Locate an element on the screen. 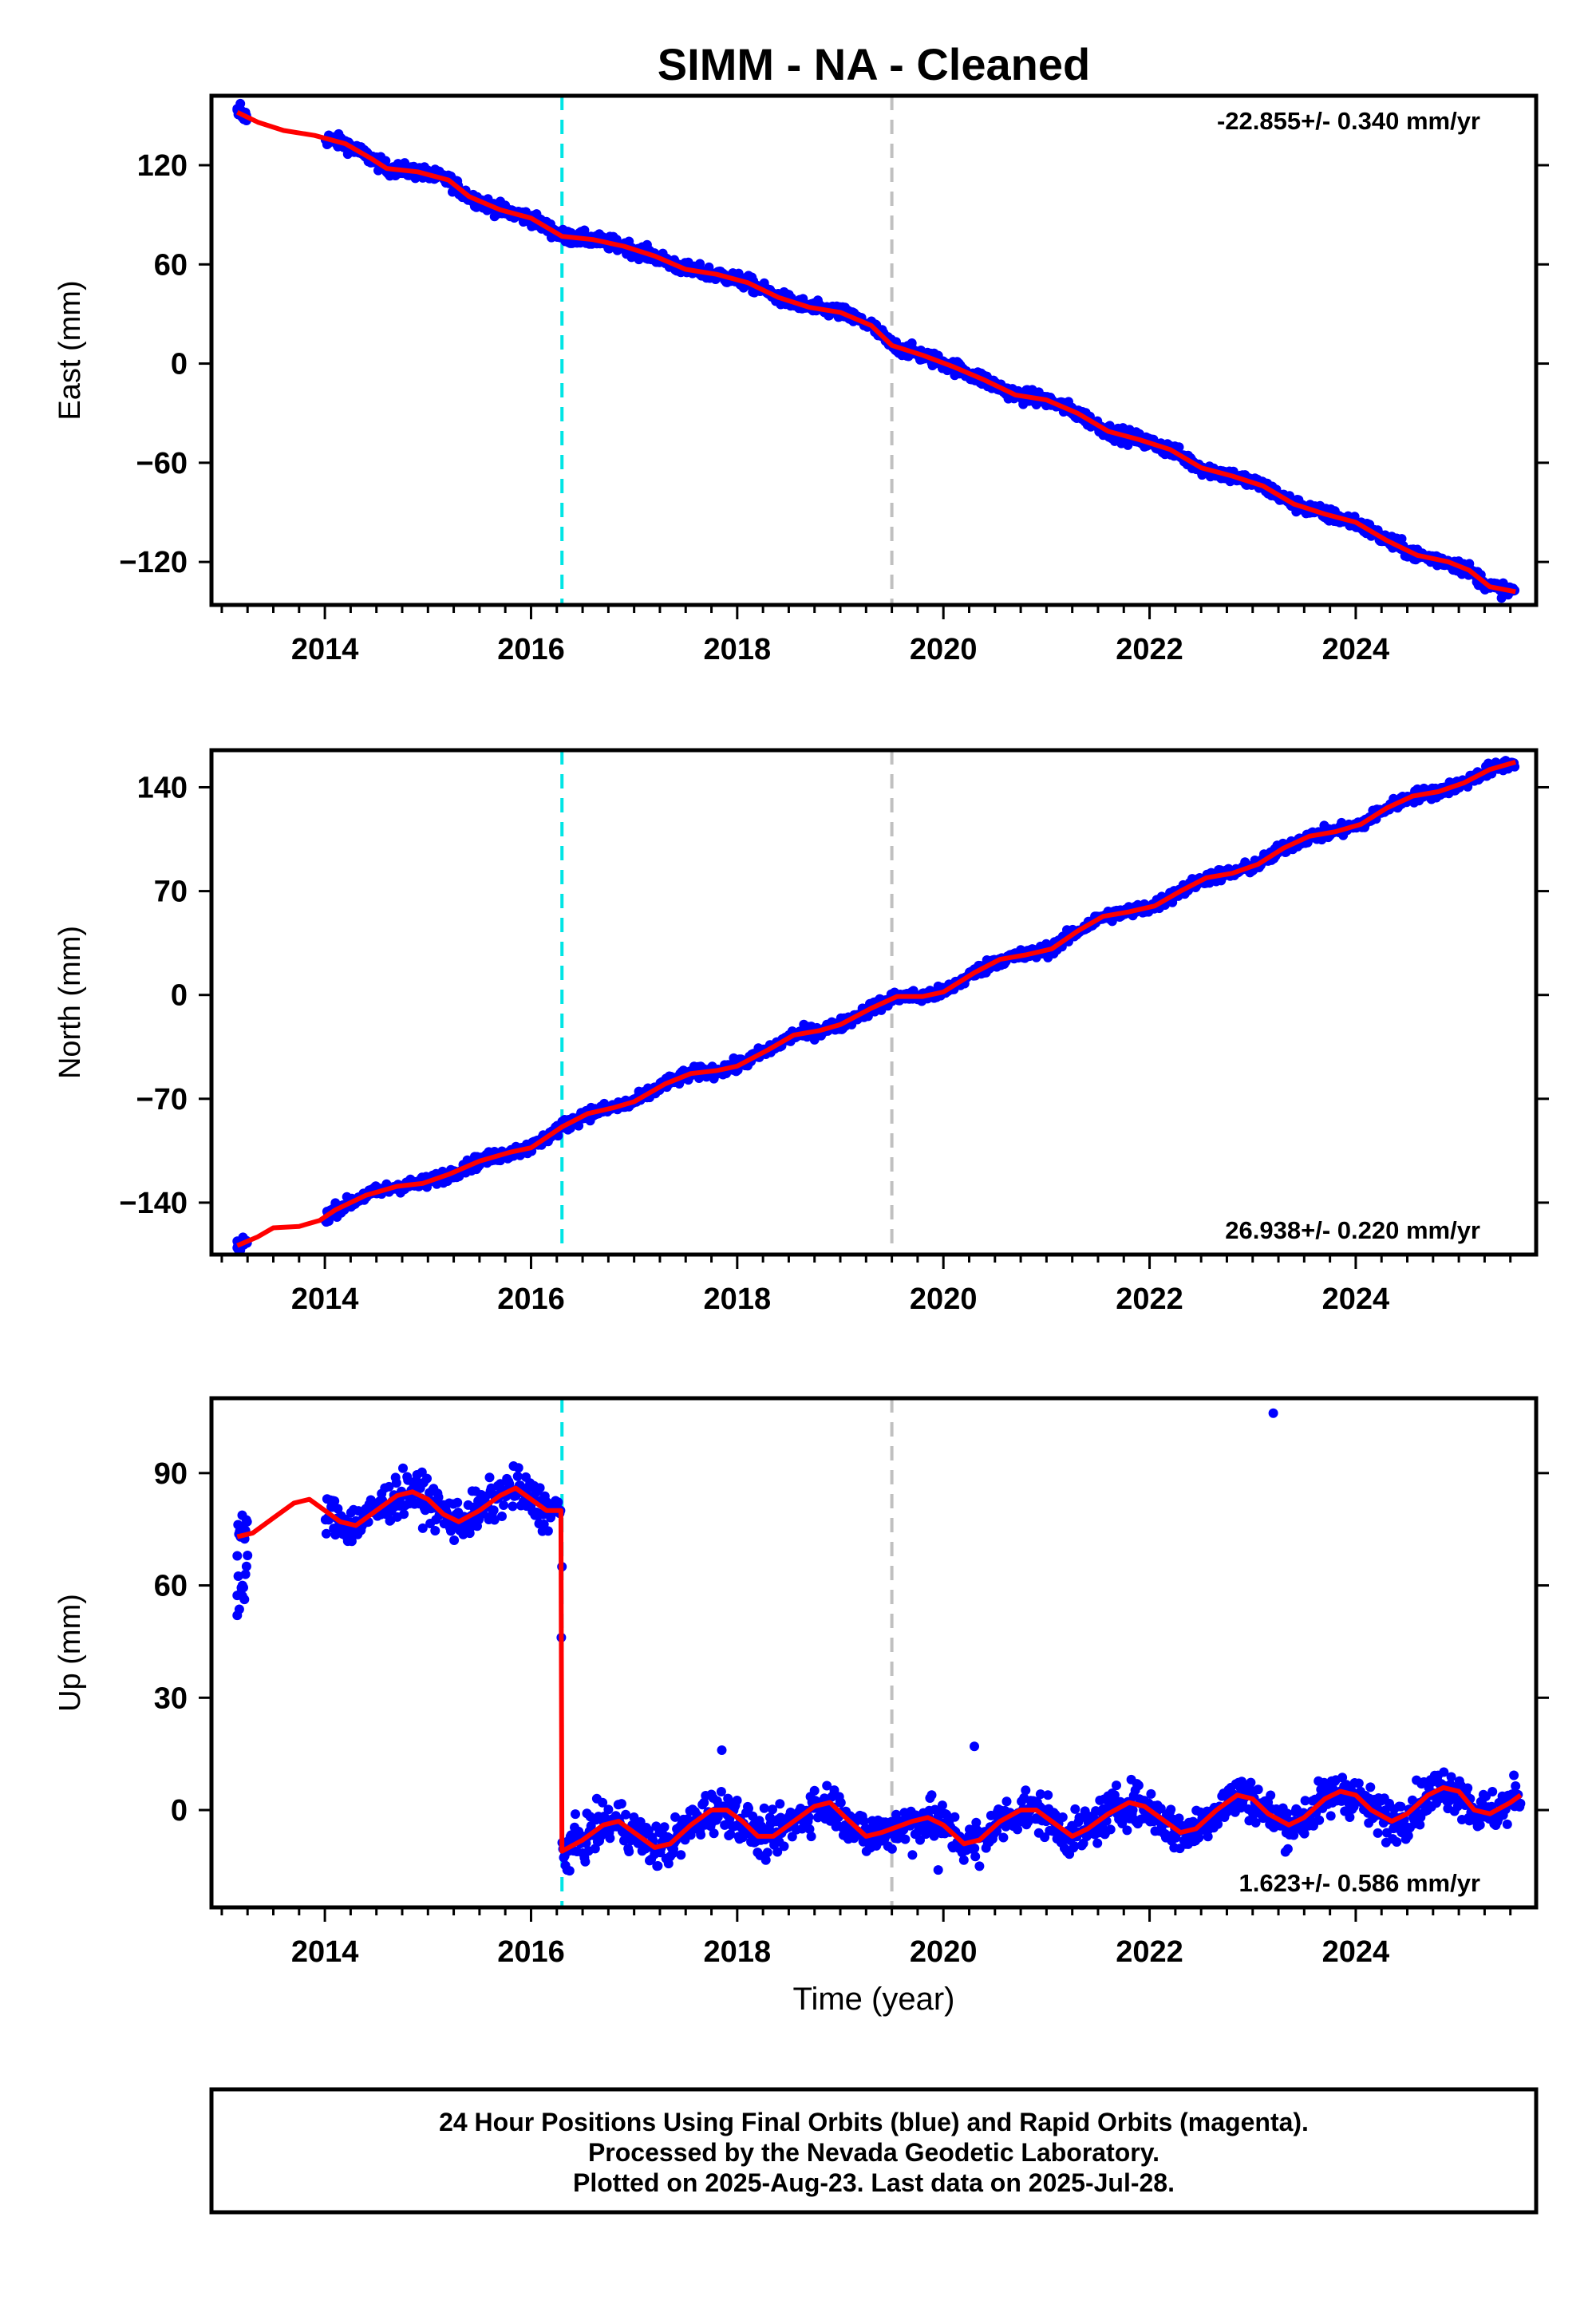  north-y-axis-label: North (mm) is located at coordinates (70, 1002).